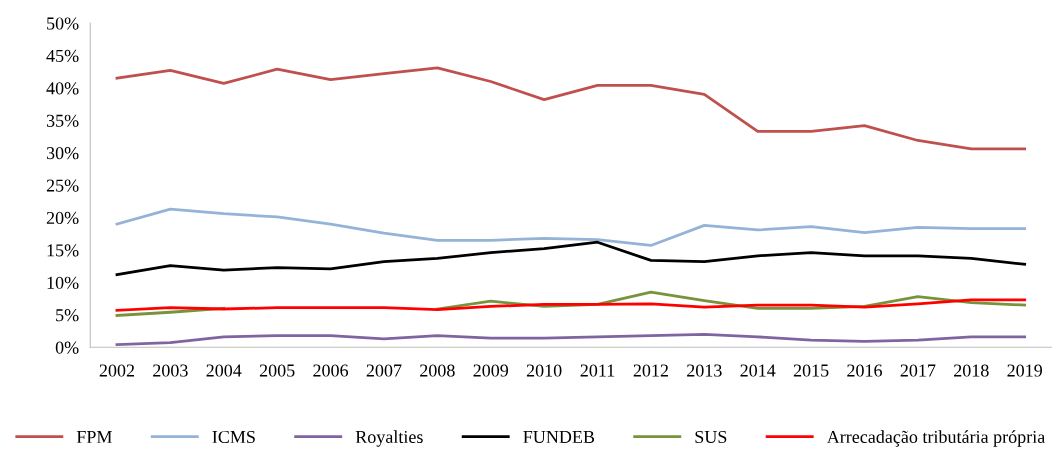  I want to click on x-tick-label: 2008, so click(437, 370).